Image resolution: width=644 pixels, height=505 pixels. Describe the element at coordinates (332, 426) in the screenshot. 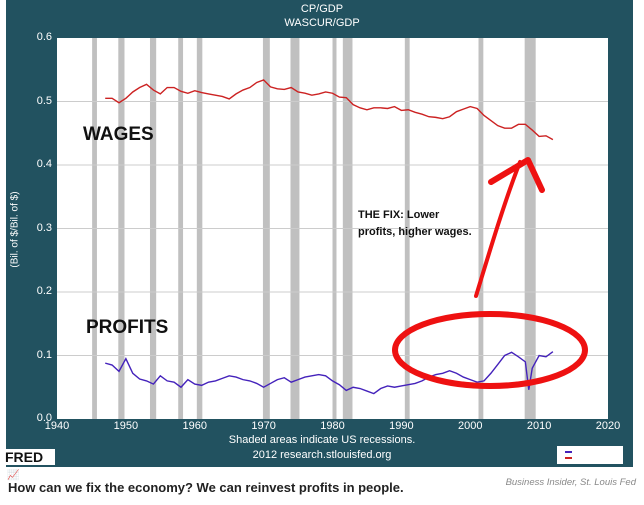

I see `x-tick-label: 1980` at that location.